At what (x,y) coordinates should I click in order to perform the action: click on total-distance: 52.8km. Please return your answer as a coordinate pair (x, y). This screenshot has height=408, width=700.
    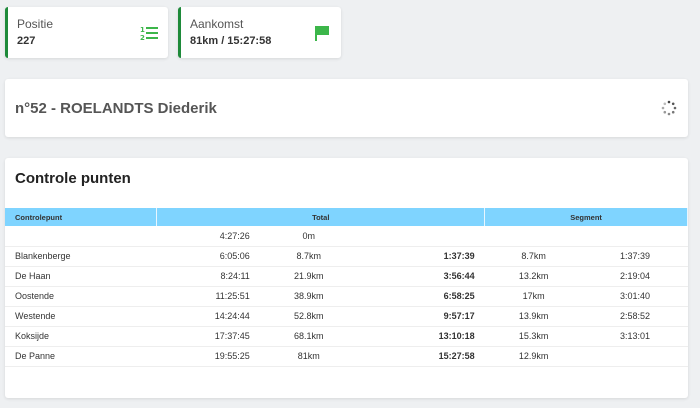
    Looking at the image, I should click on (308, 316).